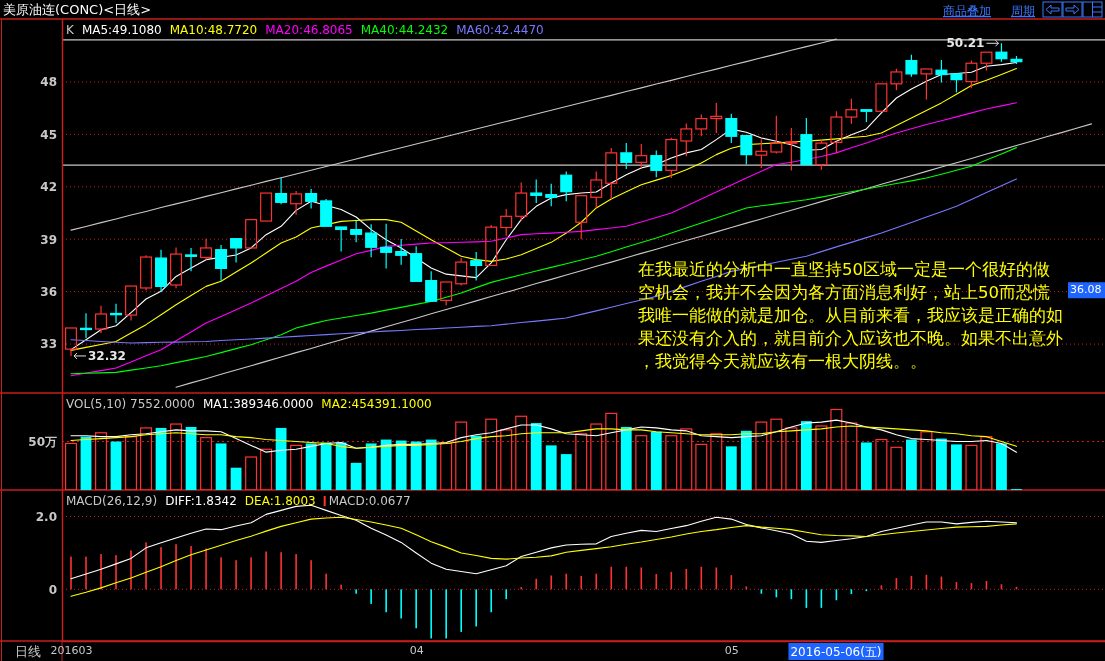  I want to click on text: MA2:454391.1000, so click(376, 404).